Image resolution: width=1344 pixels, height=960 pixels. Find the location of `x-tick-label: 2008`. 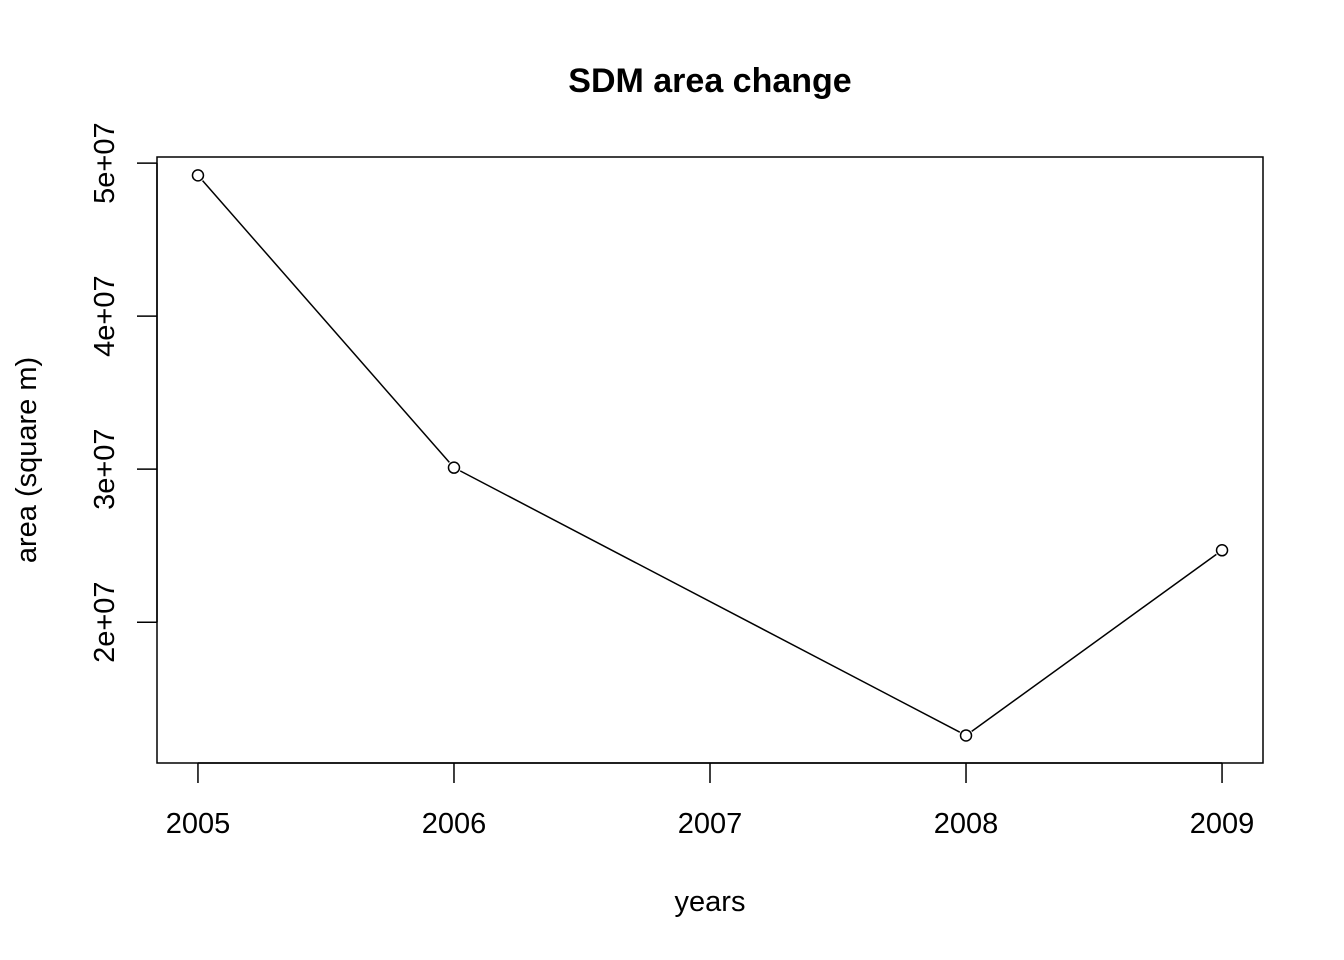

x-tick-label: 2008 is located at coordinates (966, 824).